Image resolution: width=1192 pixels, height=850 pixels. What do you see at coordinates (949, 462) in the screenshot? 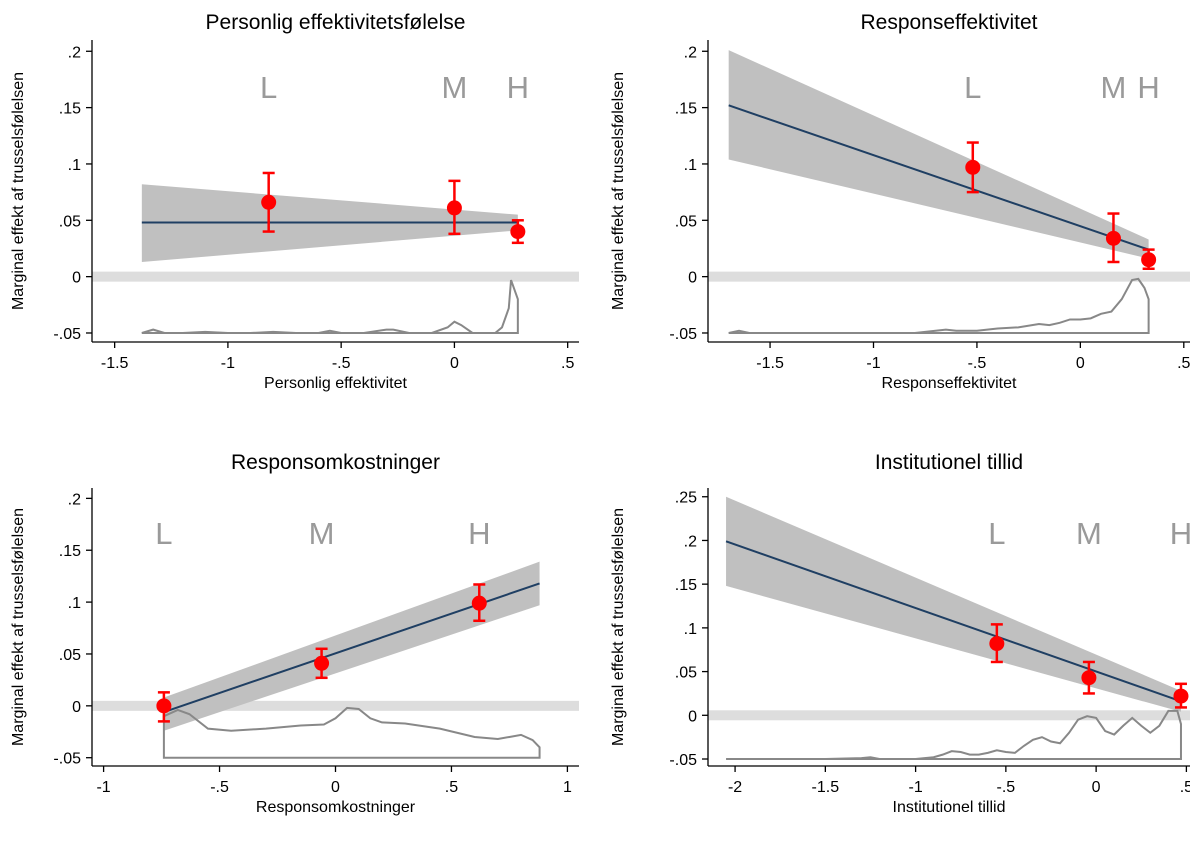
I see `chart-title: Institutionel tillid` at bounding box center [949, 462].